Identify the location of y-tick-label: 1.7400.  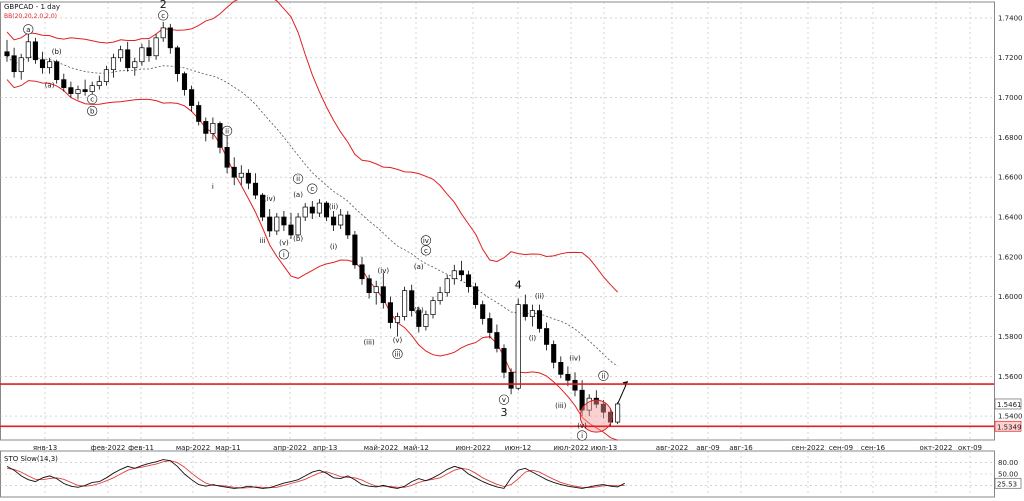
(1010, 18).